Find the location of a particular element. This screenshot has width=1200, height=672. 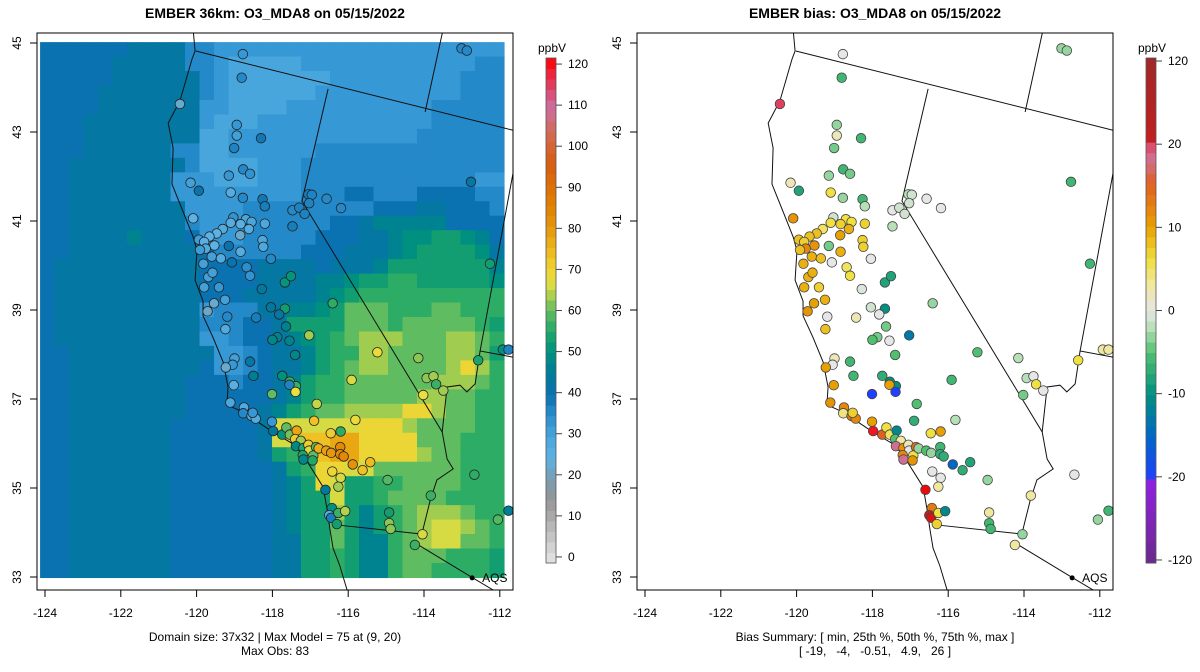

colorbar-tick-label: -20 is located at coordinates (1177, 477).